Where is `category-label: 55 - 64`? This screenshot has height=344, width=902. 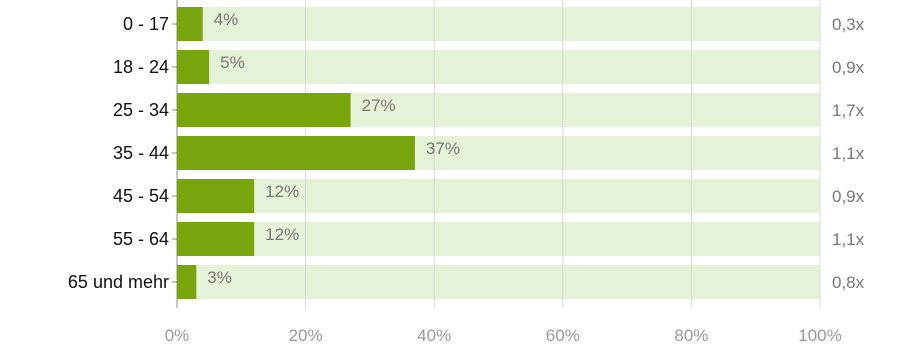 category-label: 55 - 64 is located at coordinates (141, 239).